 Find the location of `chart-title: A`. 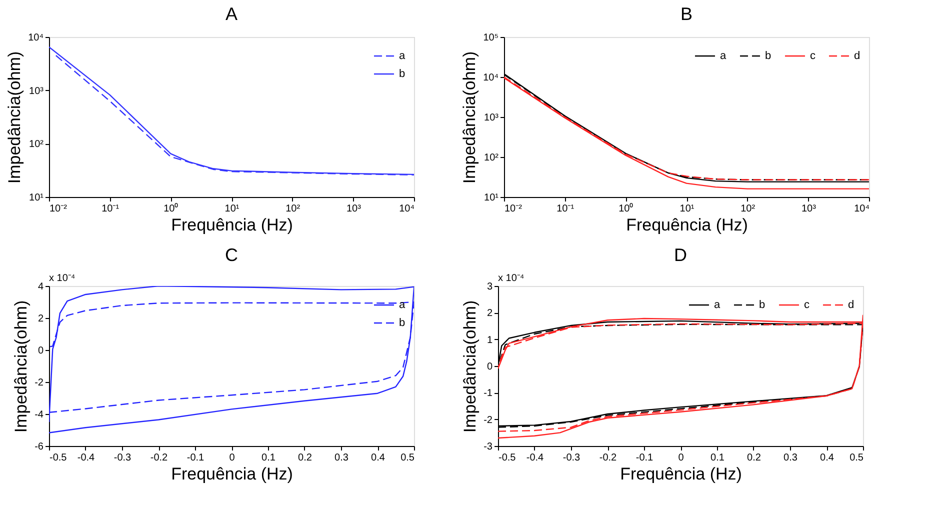

chart-title: A is located at coordinates (231, 14).